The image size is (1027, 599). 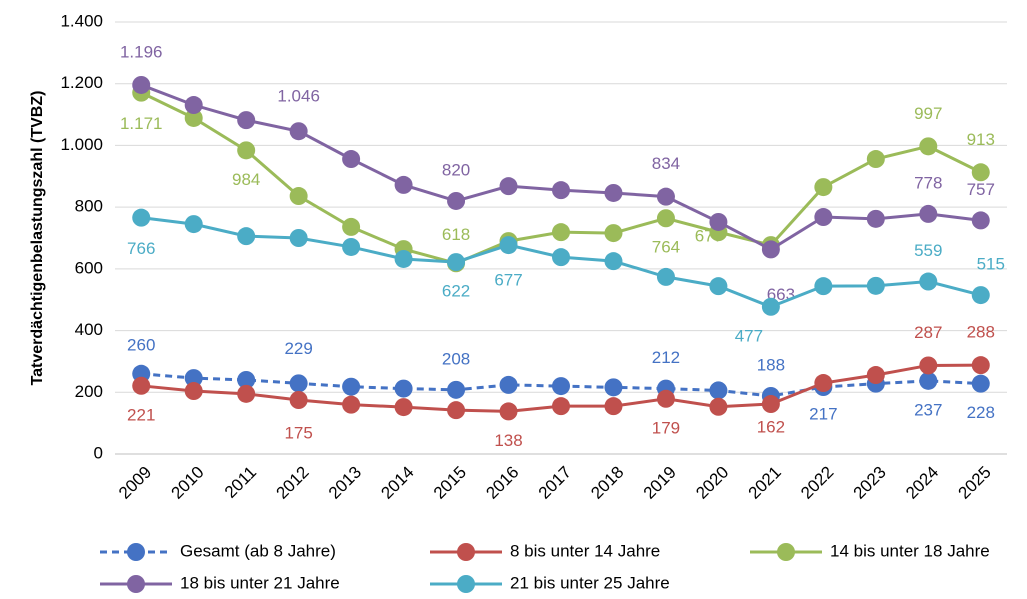 I want to click on data-label: 997, so click(x=928, y=113).